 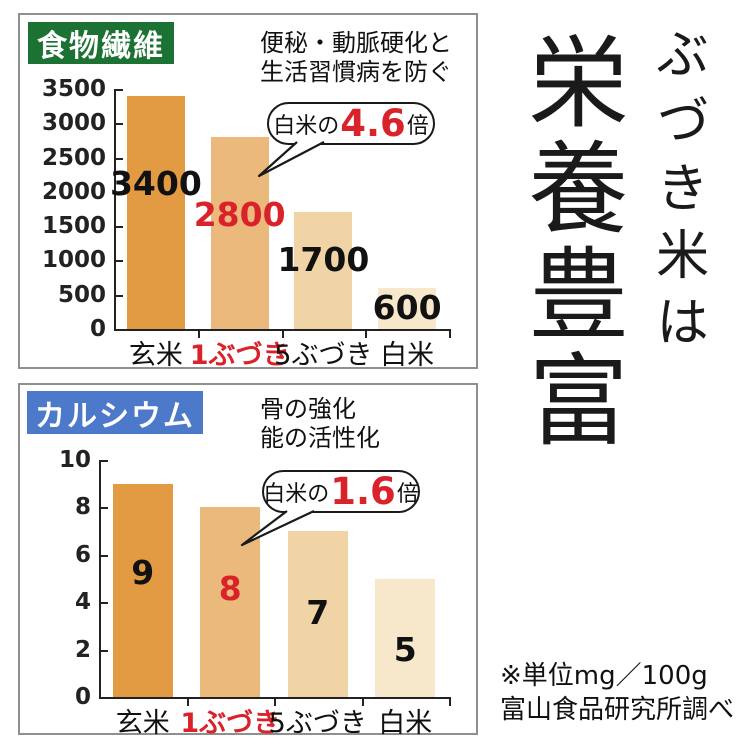 What do you see at coordinates (604, 676) in the screenshot?
I see `unit-note: ※単位mg／100g` at bounding box center [604, 676].